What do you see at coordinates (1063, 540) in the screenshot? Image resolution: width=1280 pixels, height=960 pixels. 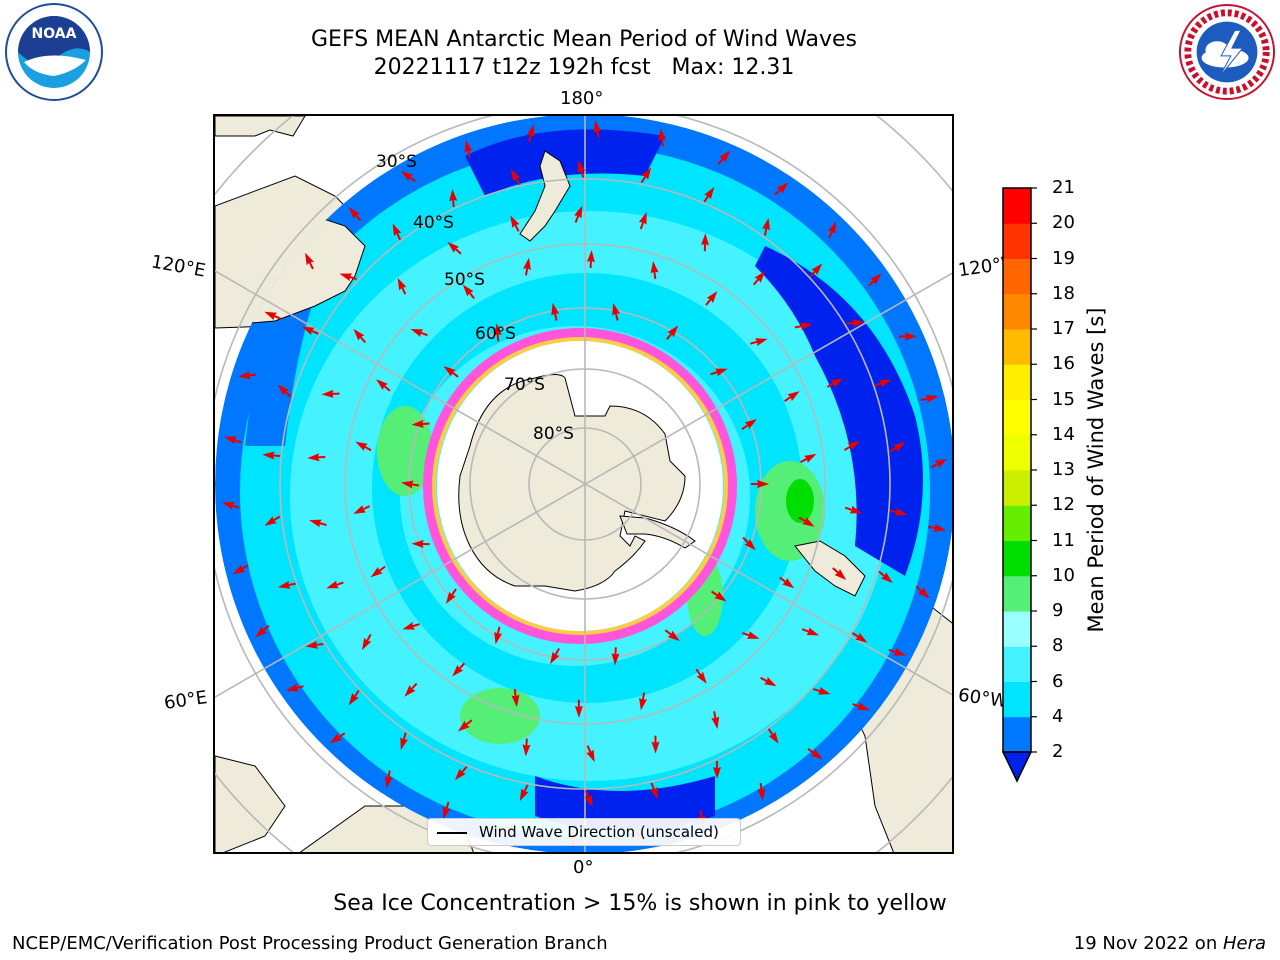 I see `colorbar-tick-label: 11` at bounding box center [1063, 540].